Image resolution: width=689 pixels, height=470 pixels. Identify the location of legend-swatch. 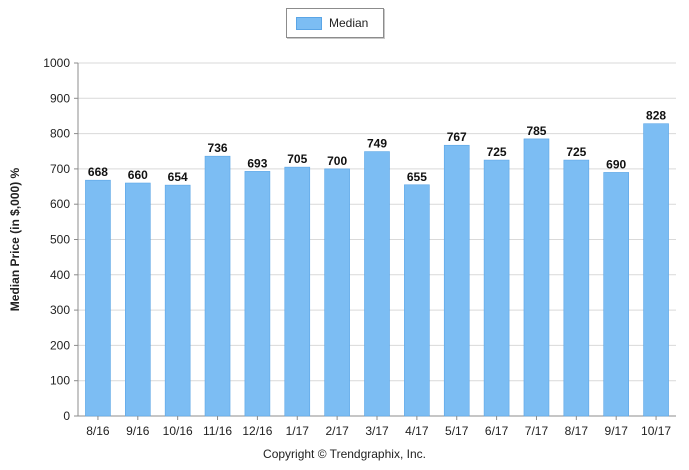
(309, 23).